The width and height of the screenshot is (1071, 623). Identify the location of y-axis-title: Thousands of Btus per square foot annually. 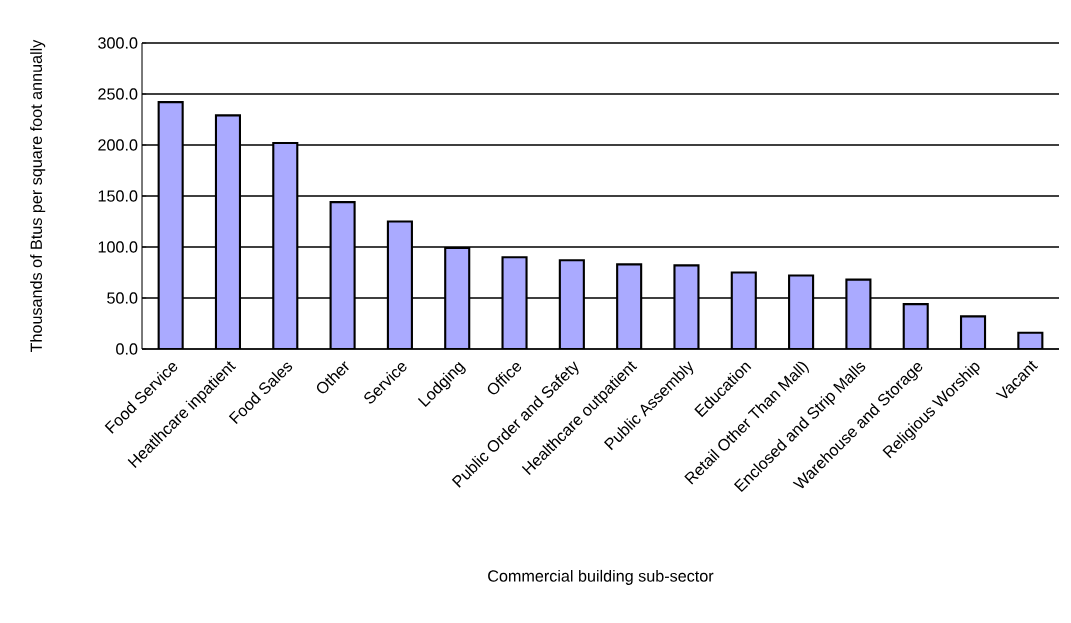
(38, 195).